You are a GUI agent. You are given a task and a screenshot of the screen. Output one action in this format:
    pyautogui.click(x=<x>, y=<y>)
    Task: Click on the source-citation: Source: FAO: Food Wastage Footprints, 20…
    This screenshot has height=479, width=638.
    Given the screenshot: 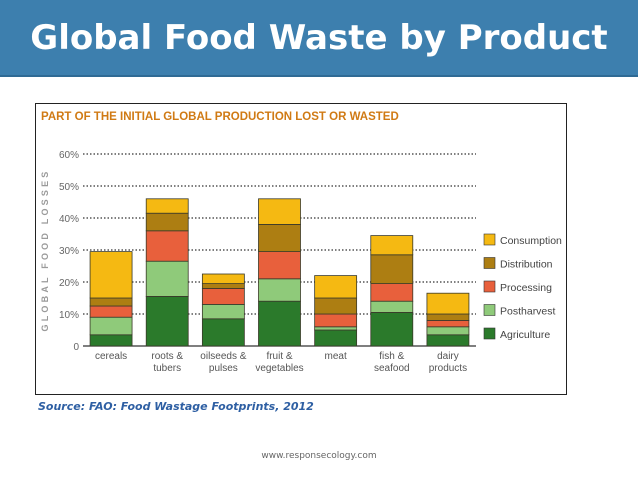 What is the action you would take?
    pyautogui.click(x=176, y=406)
    